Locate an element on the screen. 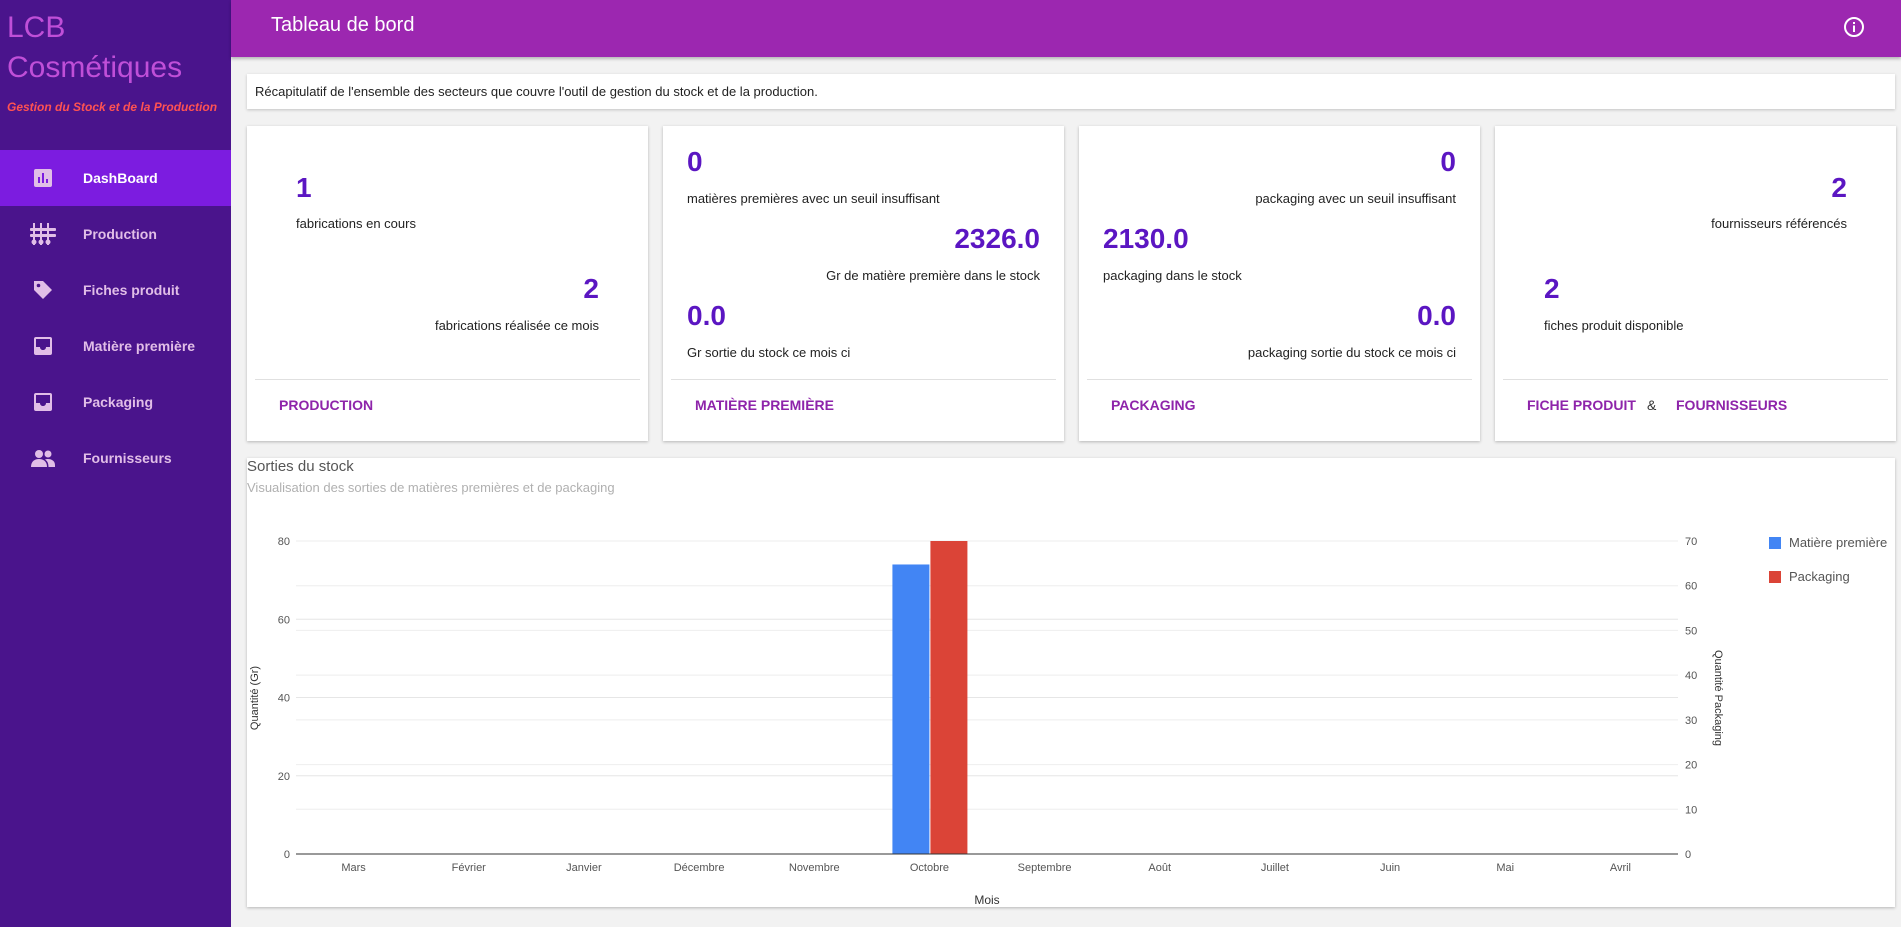 The width and height of the screenshot is (1901, 927). x-tick-label: Octobre is located at coordinates (929, 868).